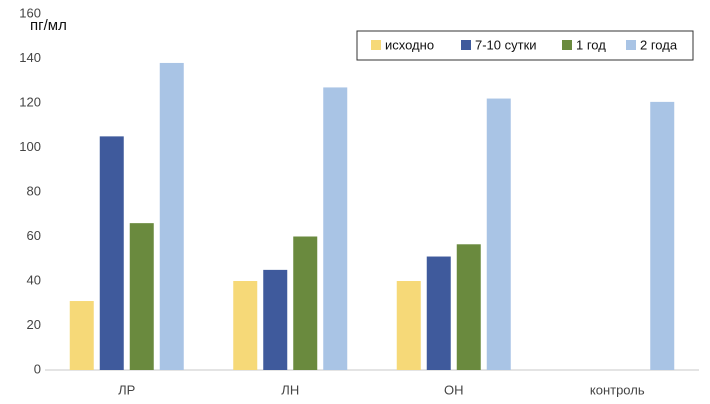  Describe the element at coordinates (30, 101) in the screenshot. I see `y-tick-label: 120` at that location.